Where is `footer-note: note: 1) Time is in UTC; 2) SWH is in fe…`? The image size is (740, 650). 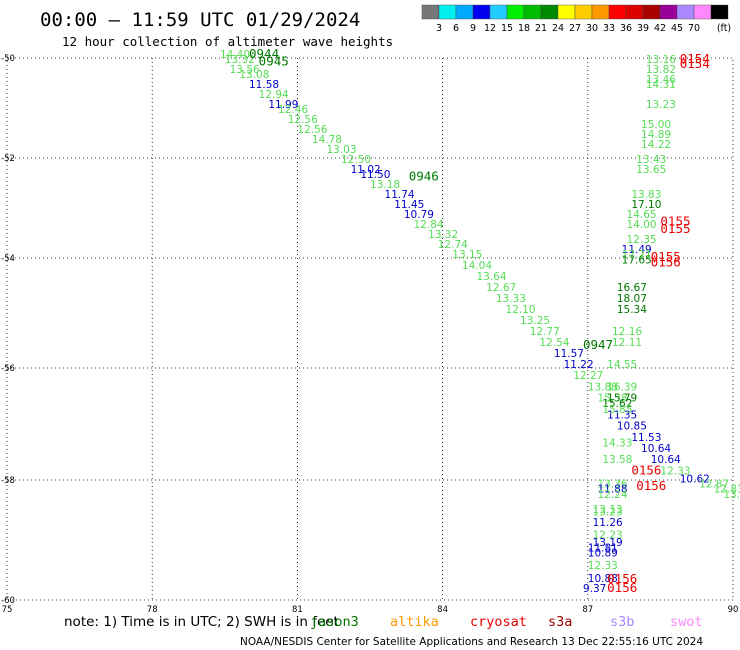 footer-note: note: 1) Time is in UTC; 2) SWH is in fe… is located at coordinates (201, 622).